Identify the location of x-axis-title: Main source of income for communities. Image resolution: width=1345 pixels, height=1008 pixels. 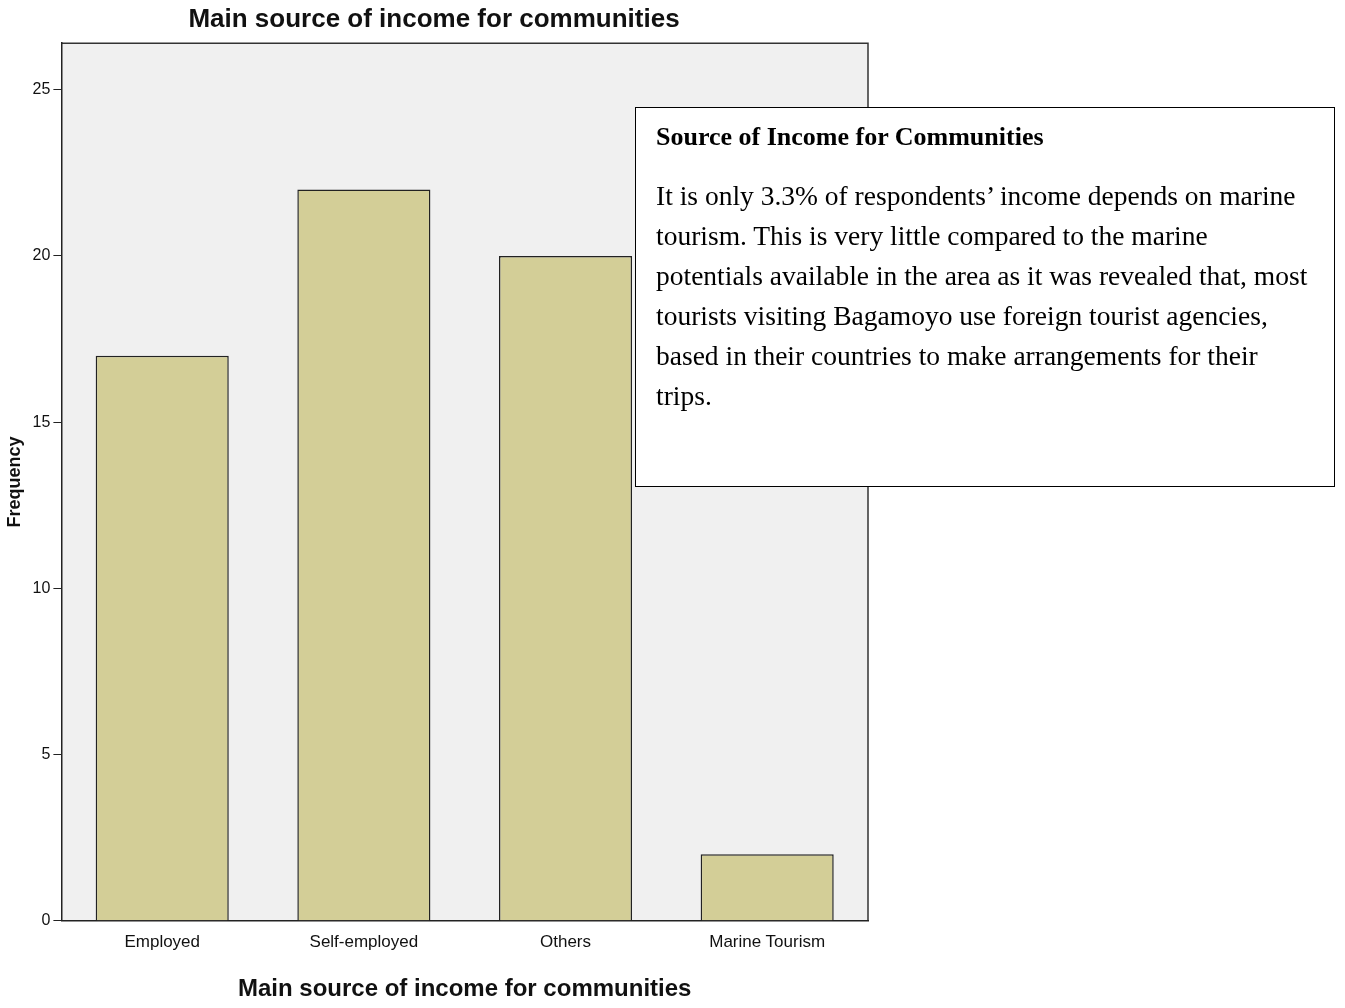
(464, 988).